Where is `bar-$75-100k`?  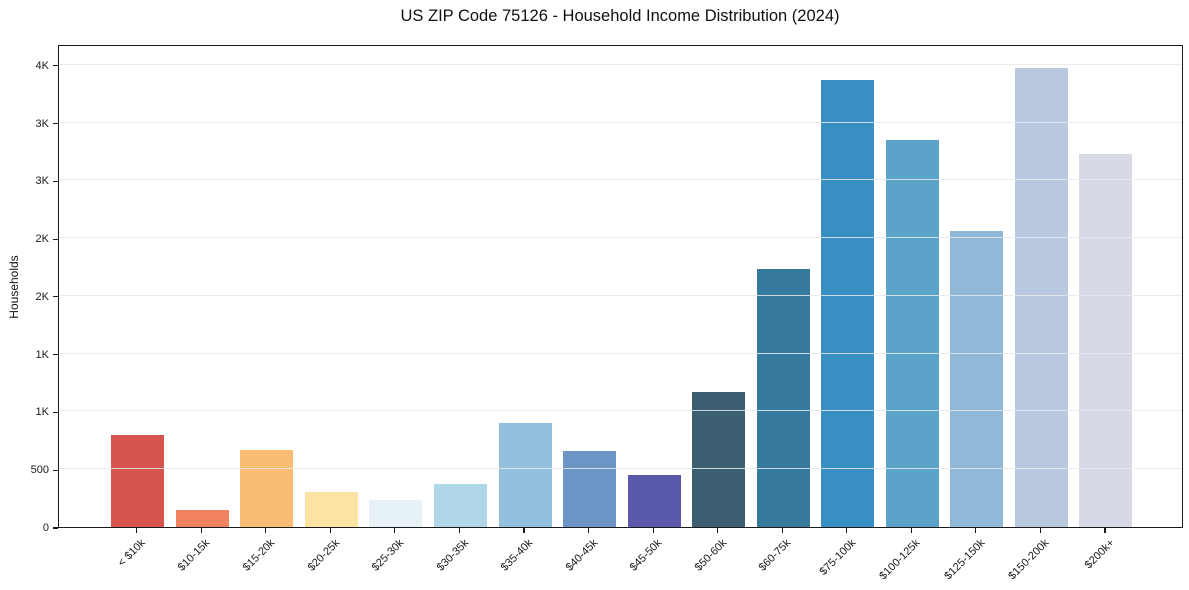
bar-$75-100k is located at coordinates (848, 303).